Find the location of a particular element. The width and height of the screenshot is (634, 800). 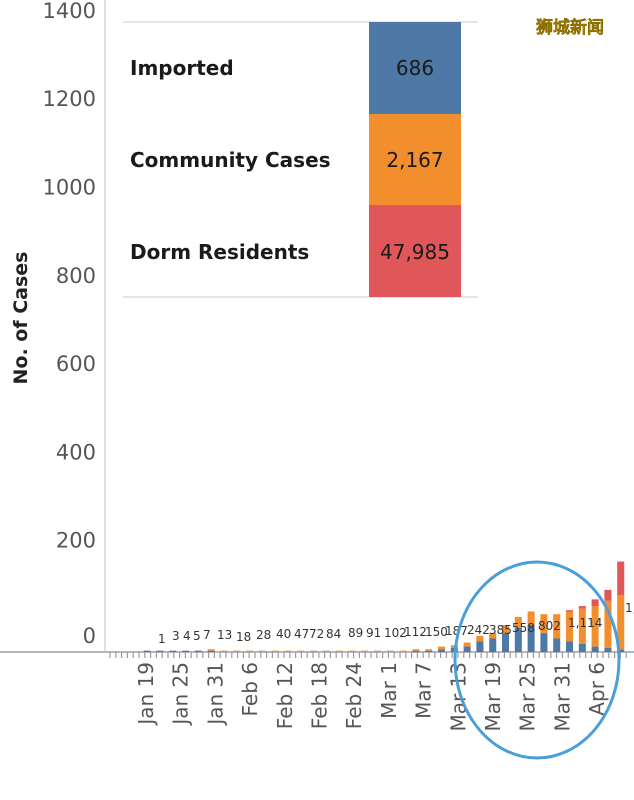

x-tick-label: Mar 1 is located at coordinates (389, 690).